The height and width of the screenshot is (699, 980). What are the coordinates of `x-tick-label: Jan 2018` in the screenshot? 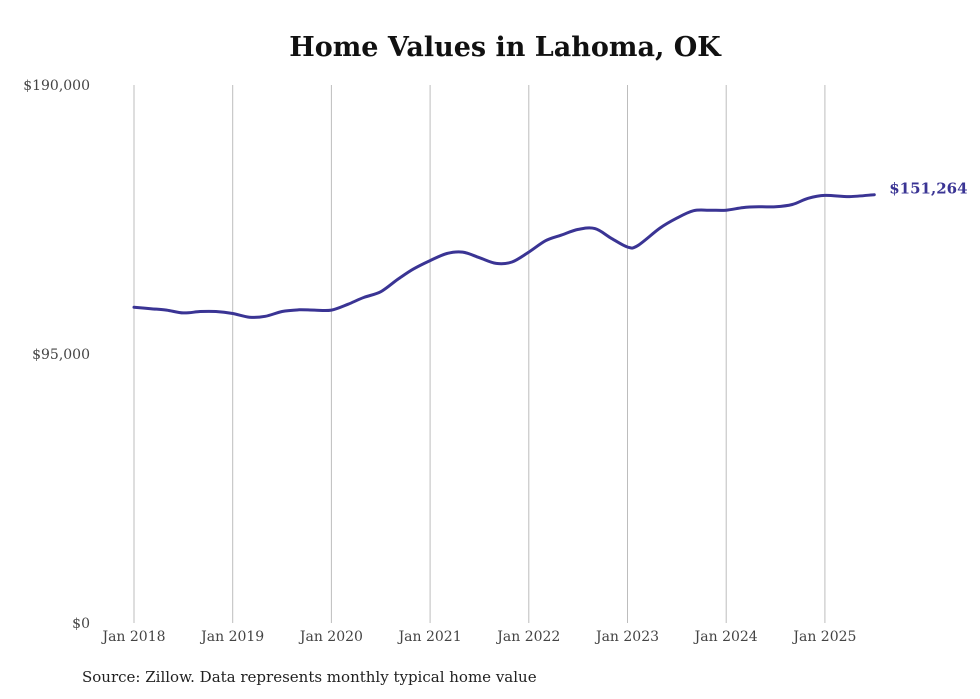 It's located at (132, 637).